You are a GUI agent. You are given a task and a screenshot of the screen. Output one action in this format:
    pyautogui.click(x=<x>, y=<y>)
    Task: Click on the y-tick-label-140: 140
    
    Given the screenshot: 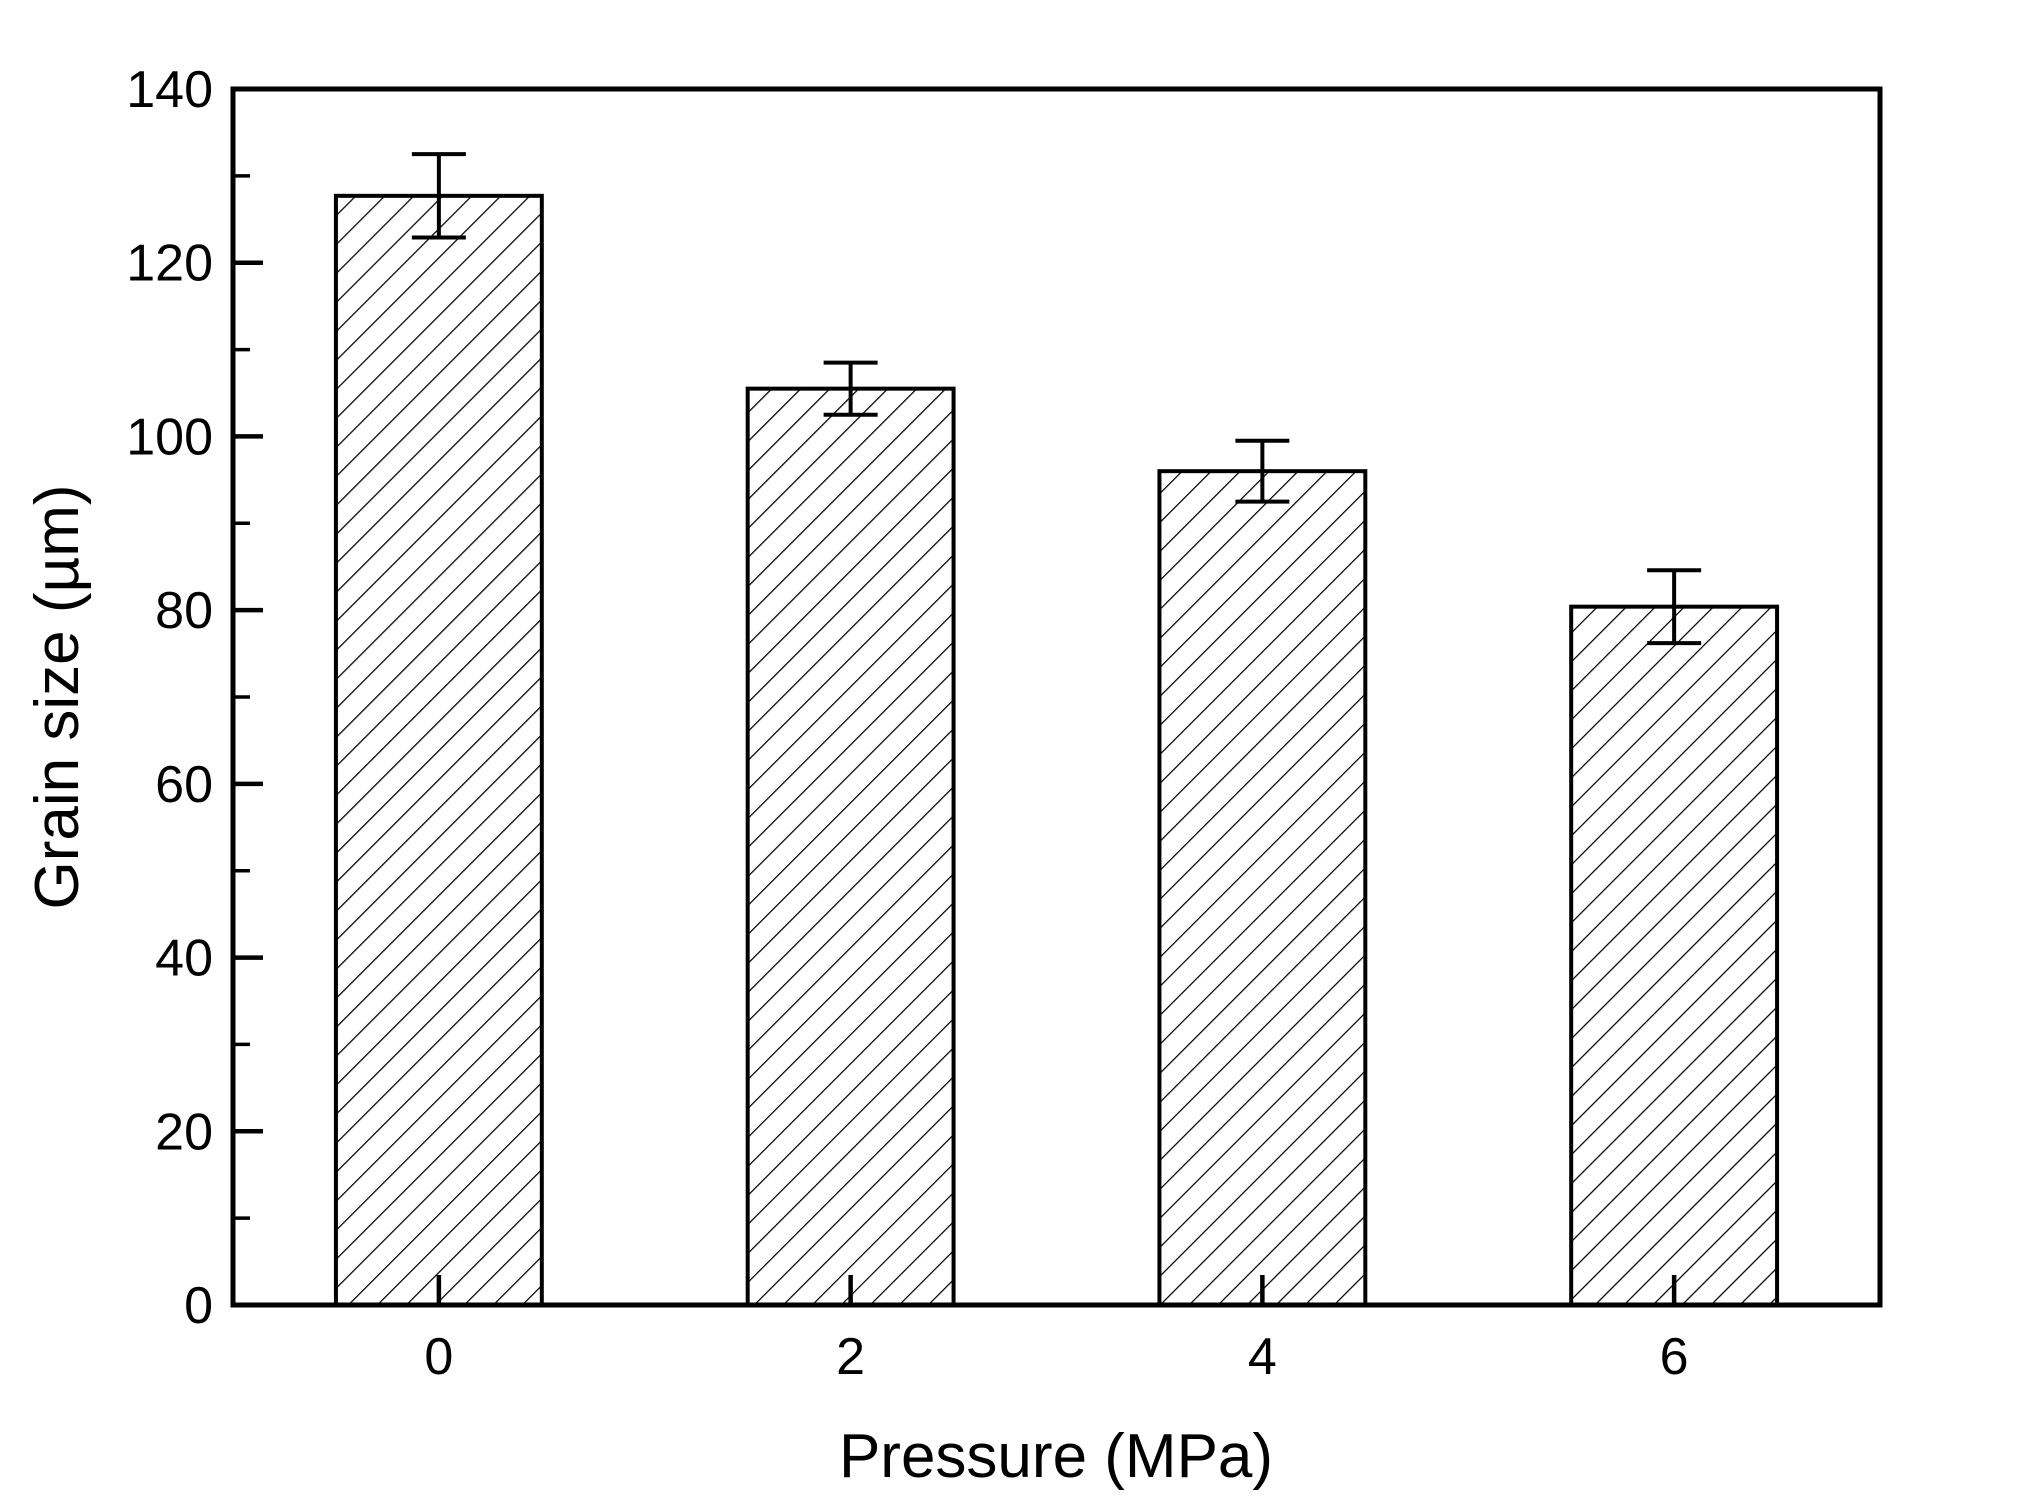 What is the action you would take?
    pyautogui.click(x=169, y=90)
    